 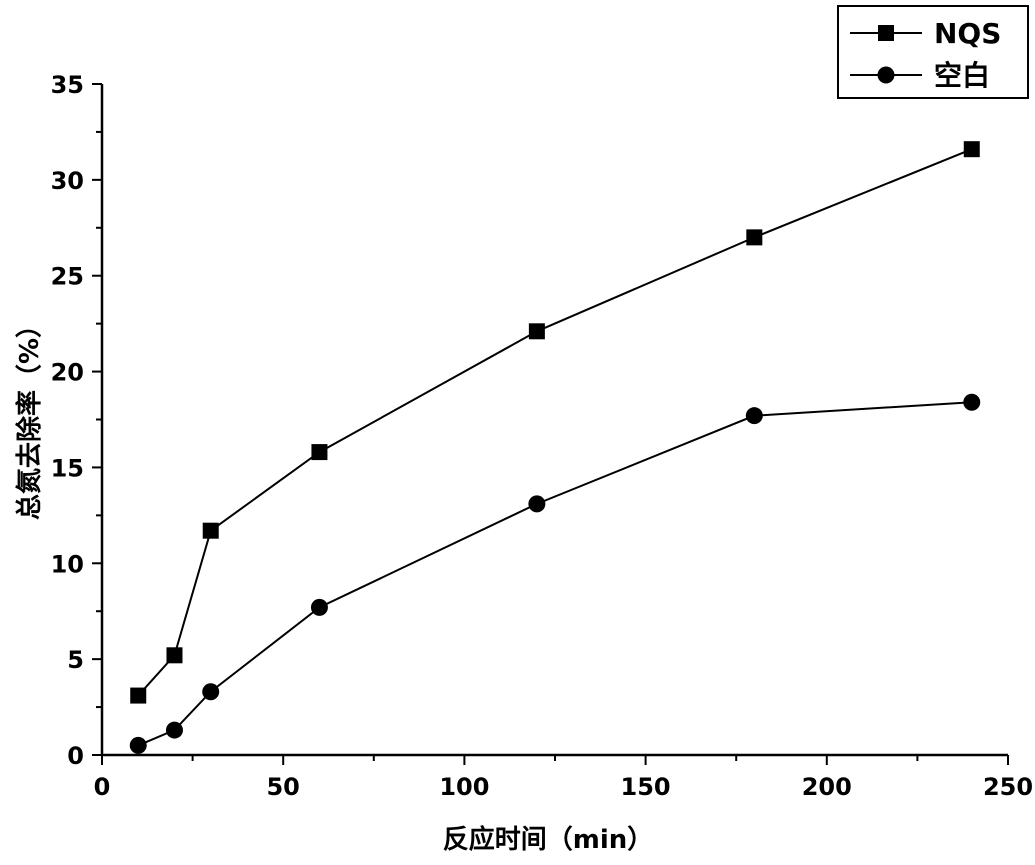 What do you see at coordinates (67, 85) in the screenshot?
I see `y-tick-label: 35` at bounding box center [67, 85].